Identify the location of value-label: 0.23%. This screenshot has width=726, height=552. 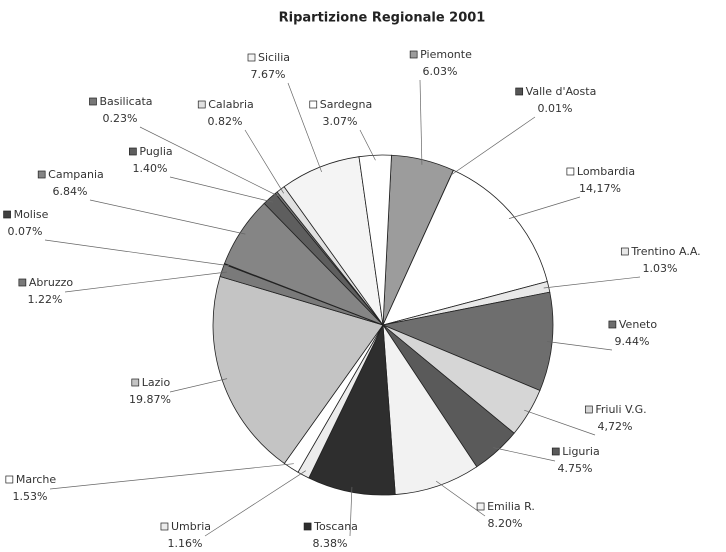
(120, 118).